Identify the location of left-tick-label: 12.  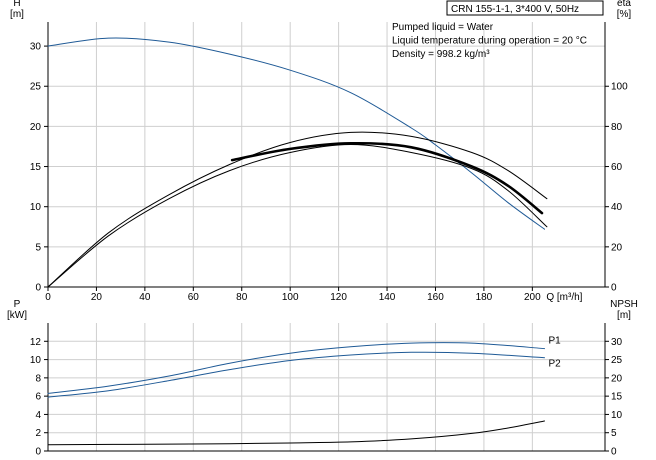
(36, 342).